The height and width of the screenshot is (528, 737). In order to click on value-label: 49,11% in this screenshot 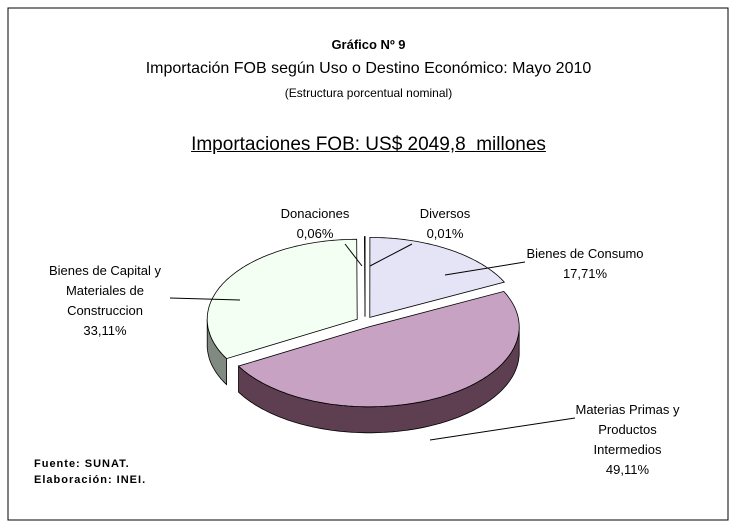, I will do `click(627, 469)`.